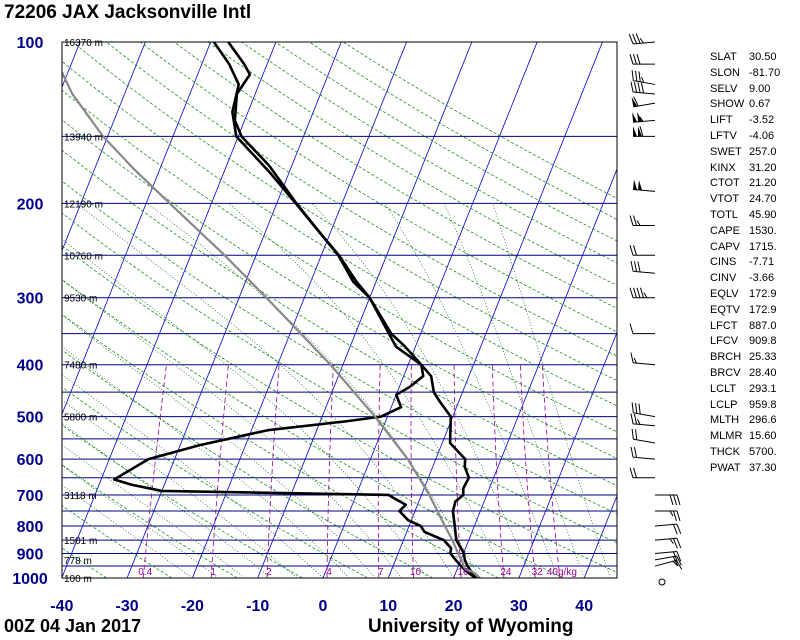 The width and height of the screenshot is (800, 640). I want to click on barb-pennant, so click(634, 102).